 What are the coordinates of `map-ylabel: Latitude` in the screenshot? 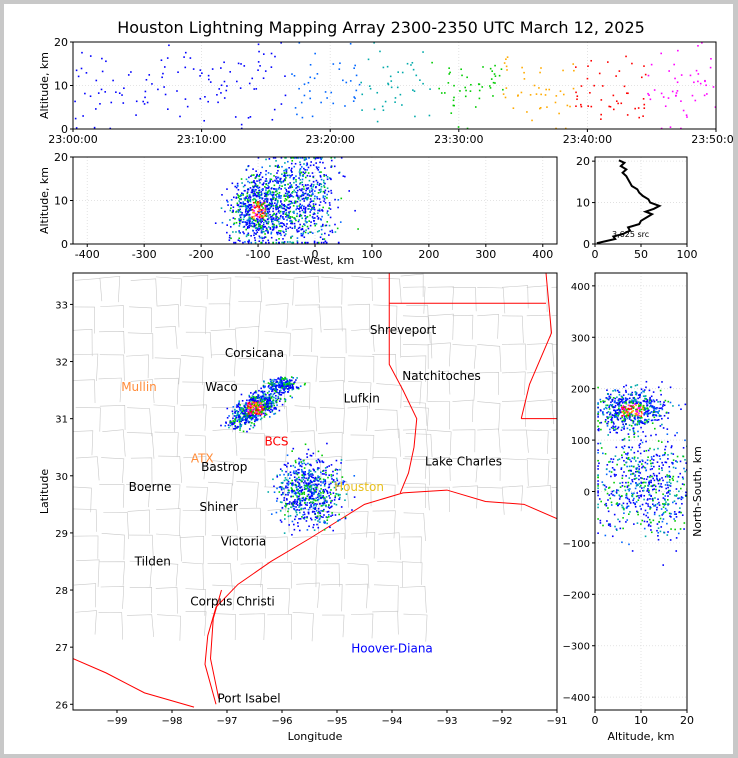 It's located at (44, 492).